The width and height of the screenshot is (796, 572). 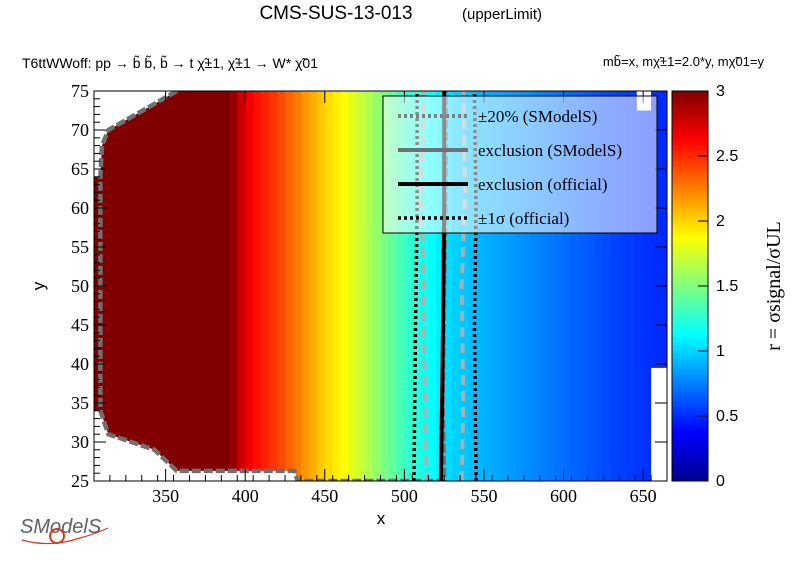 I want to click on z-tick-label: 1.5, so click(x=727, y=286).